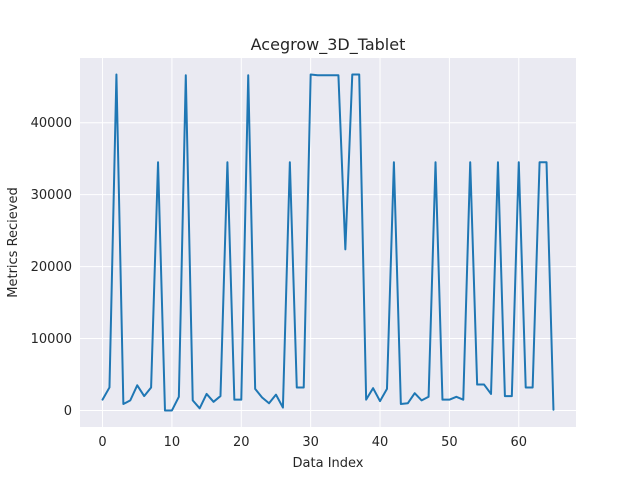 Image resolution: width=640 pixels, height=480 pixels. What do you see at coordinates (328, 463) in the screenshot?
I see `x-axis-label: Data Index` at bounding box center [328, 463].